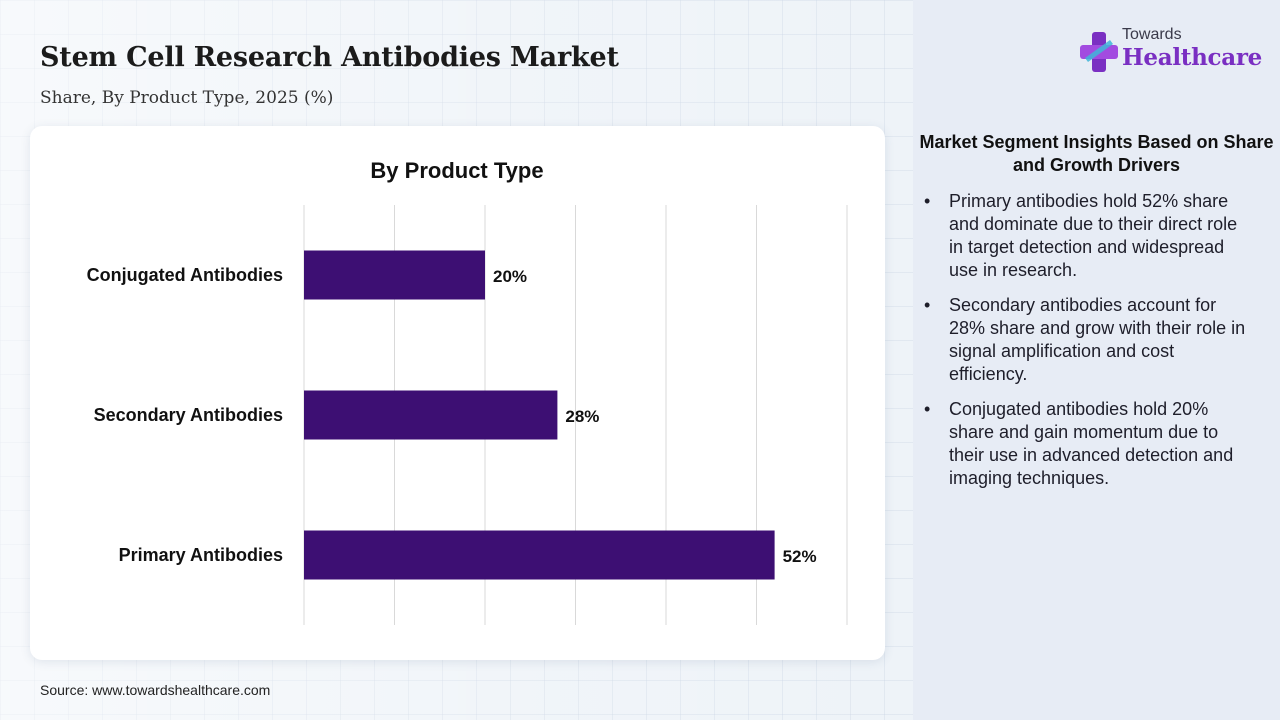 Image resolution: width=1280 pixels, height=720 pixels. Describe the element at coordinates (457, 170) in the screenshot. I see `chart-title: By Product Type` at that location.